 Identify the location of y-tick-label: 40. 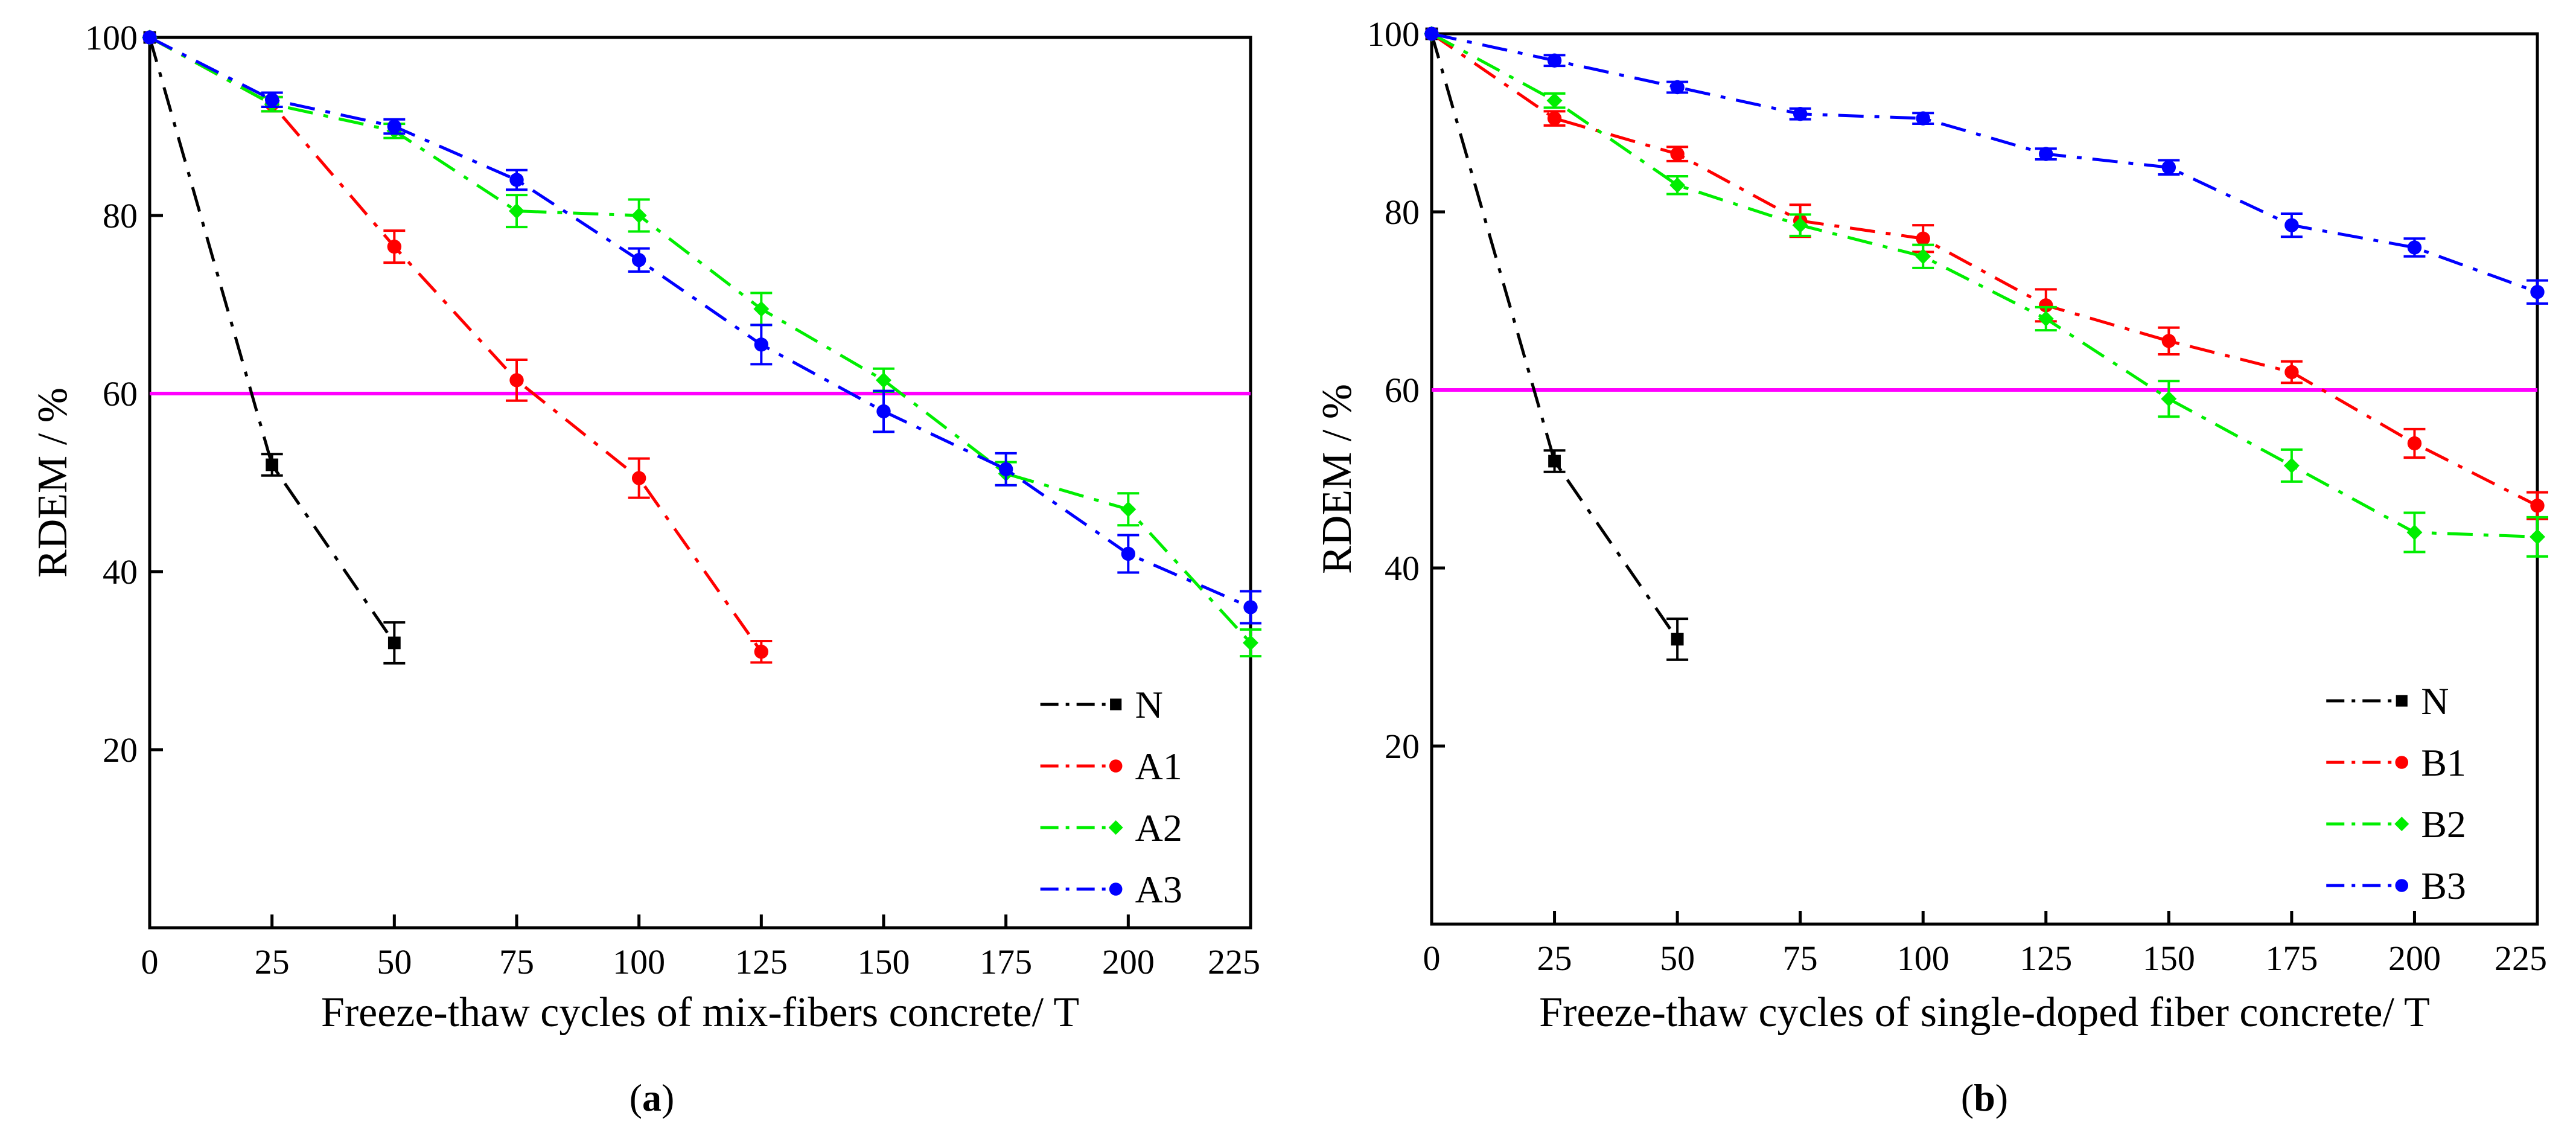
(1402, 568).